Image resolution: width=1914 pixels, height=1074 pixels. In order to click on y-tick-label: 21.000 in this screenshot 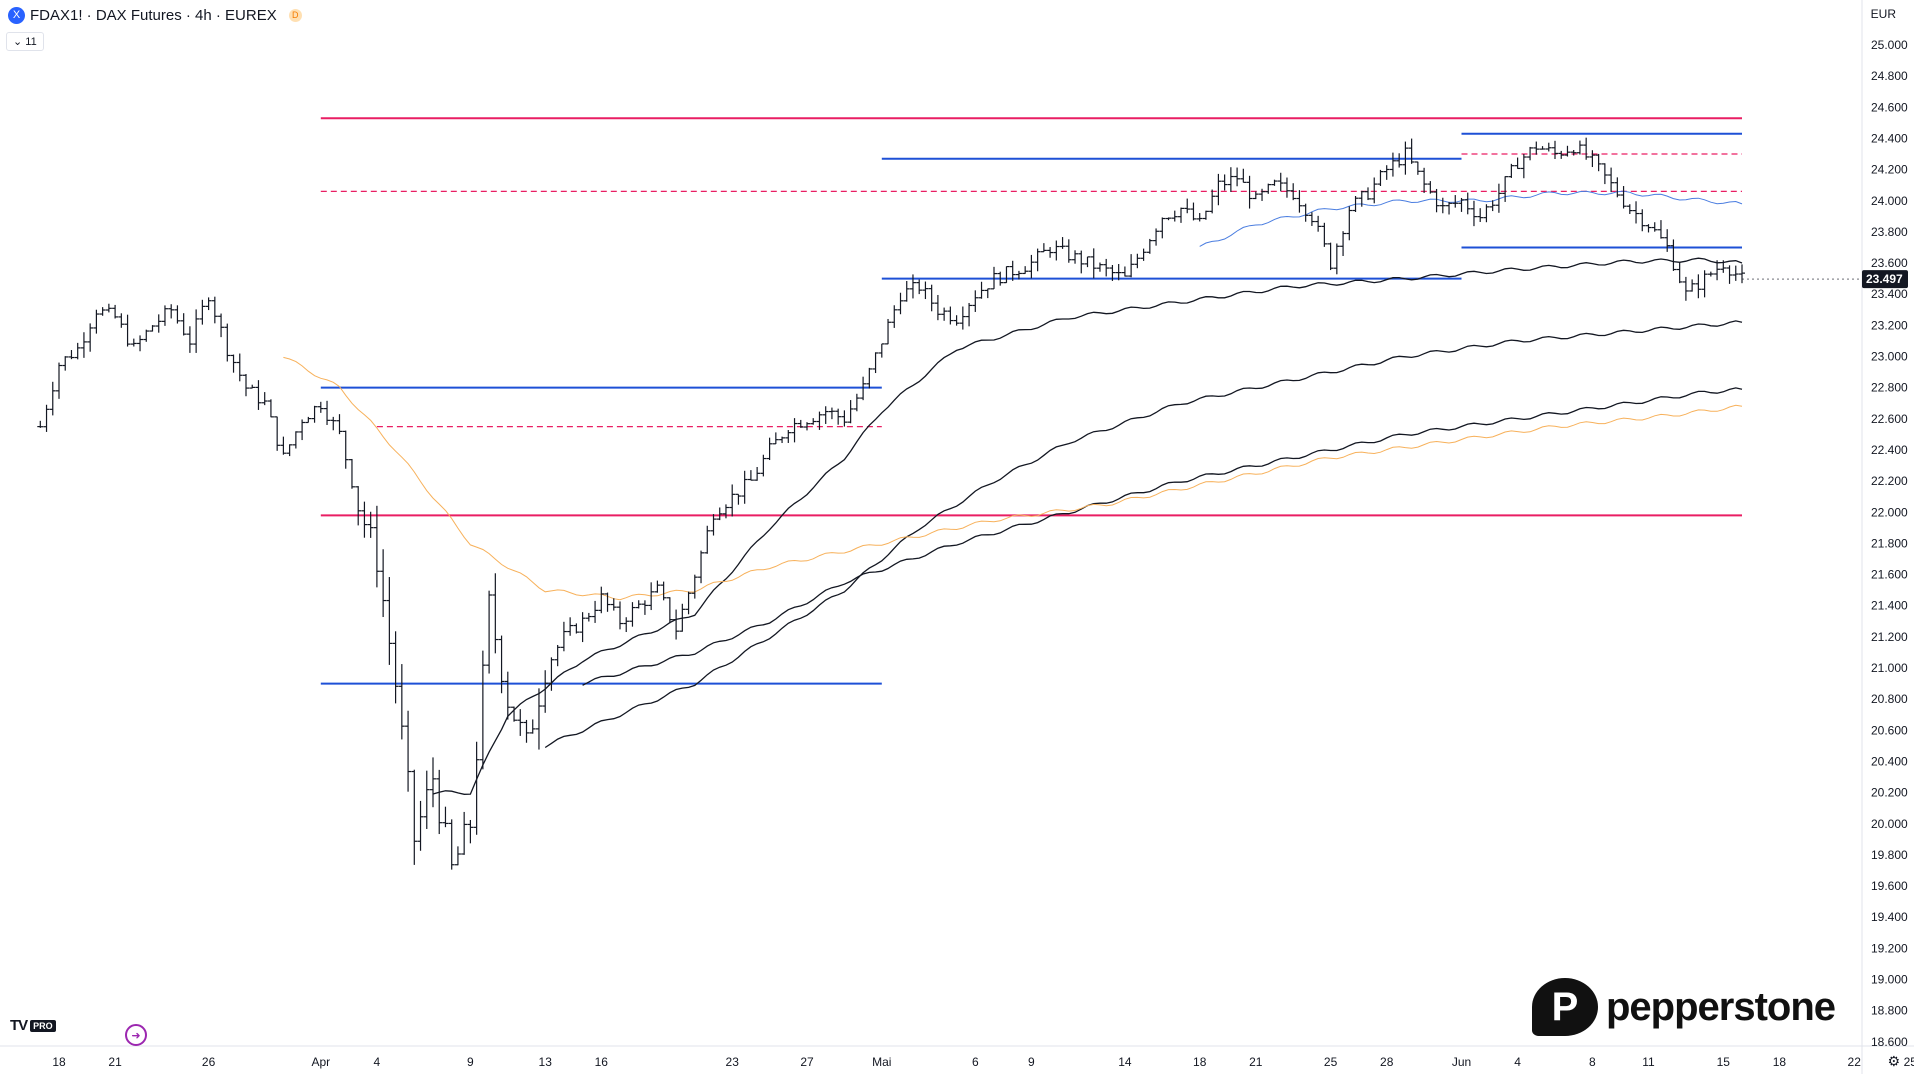, I will do `click(1889, 668)`.